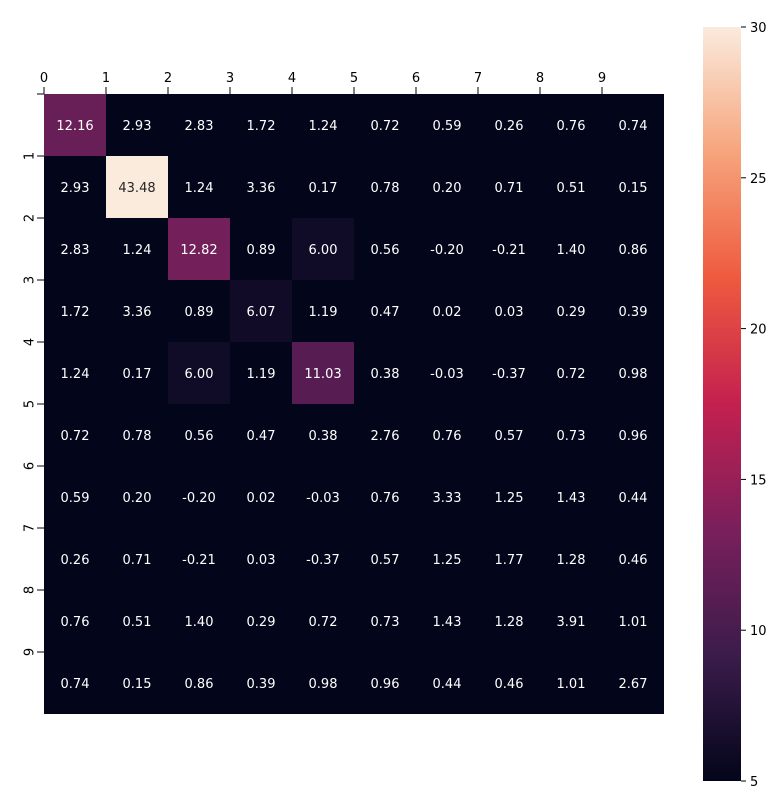 The width and height of the screenshot is (777, 800). I want to click on heatmap-cell-r6-c8, so click(571, 497).